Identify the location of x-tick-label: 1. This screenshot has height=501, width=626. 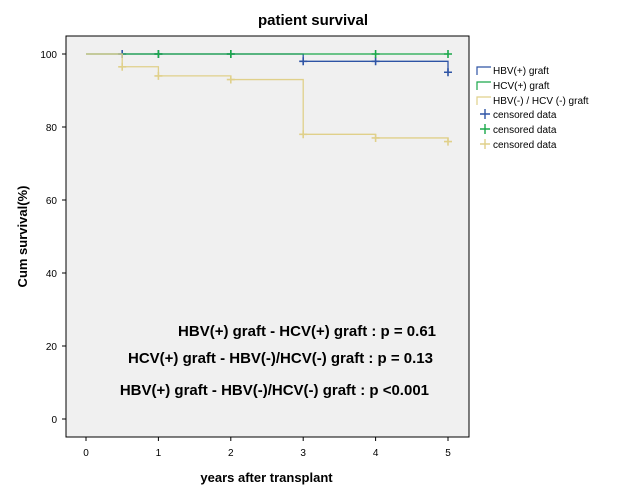
(159, 453).